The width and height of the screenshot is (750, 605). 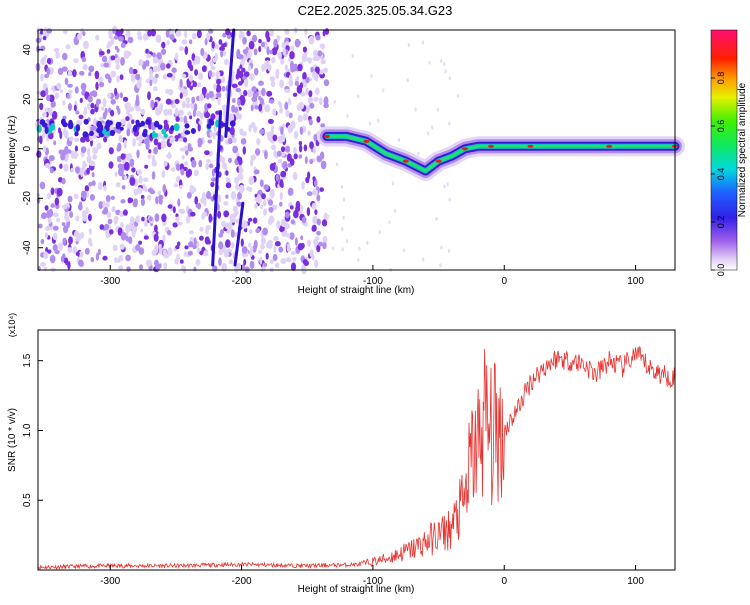 I want to click on snr-y-label: SNR (10 * v/v), so click(x=12, y=440).